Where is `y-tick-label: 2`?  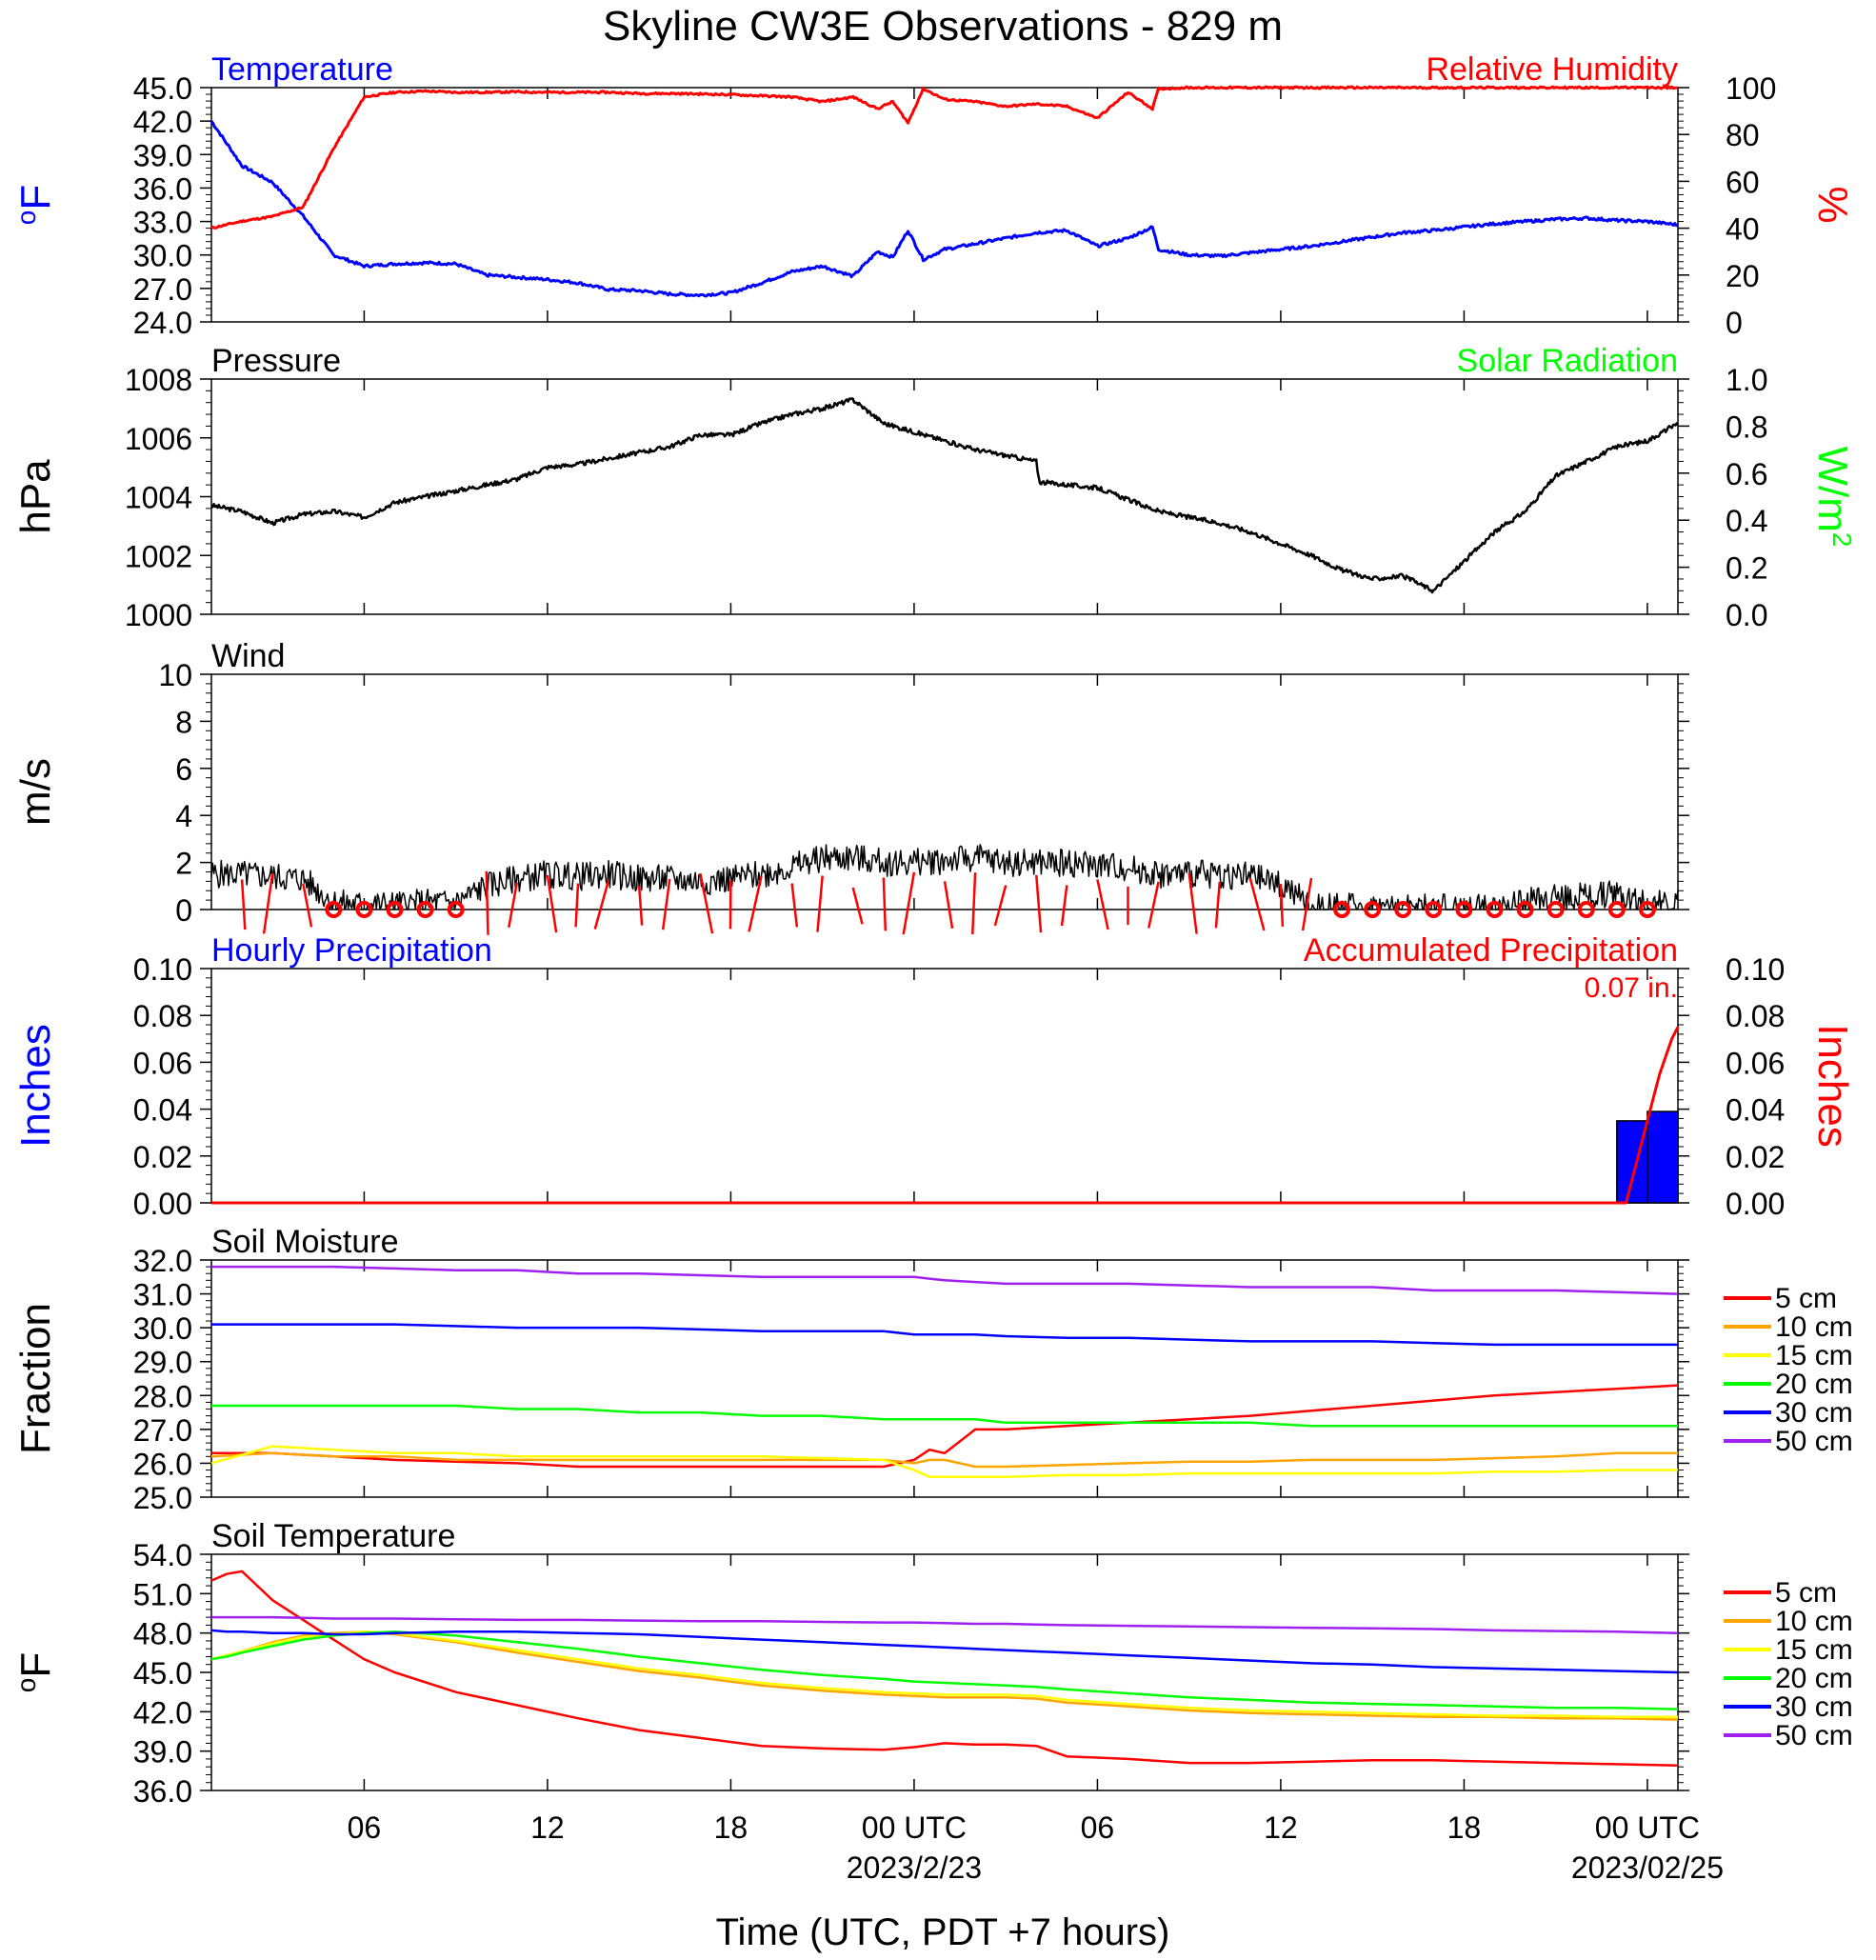 y-tick-label: 2 is located at coordinates (183, 864).